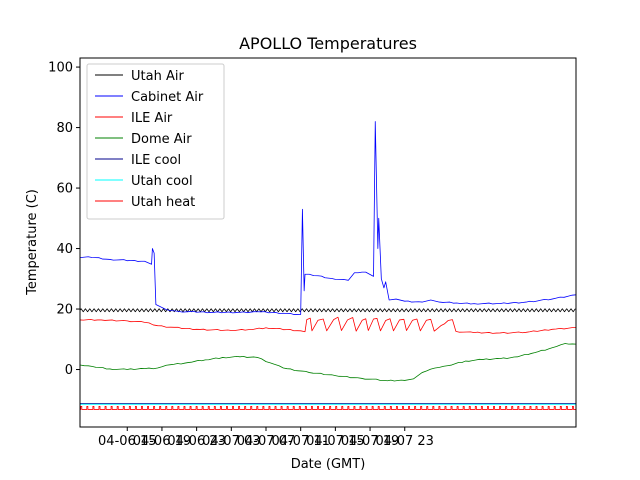  Describe the element at coordinates (64, 189) in the screenshot. I see `y-tick-label: 60` at that location.